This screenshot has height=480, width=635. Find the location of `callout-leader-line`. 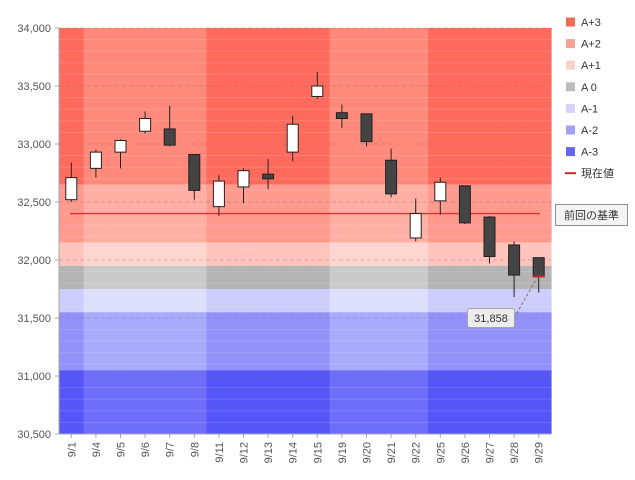

callout-leader-line is located at coordinates (525, 298).